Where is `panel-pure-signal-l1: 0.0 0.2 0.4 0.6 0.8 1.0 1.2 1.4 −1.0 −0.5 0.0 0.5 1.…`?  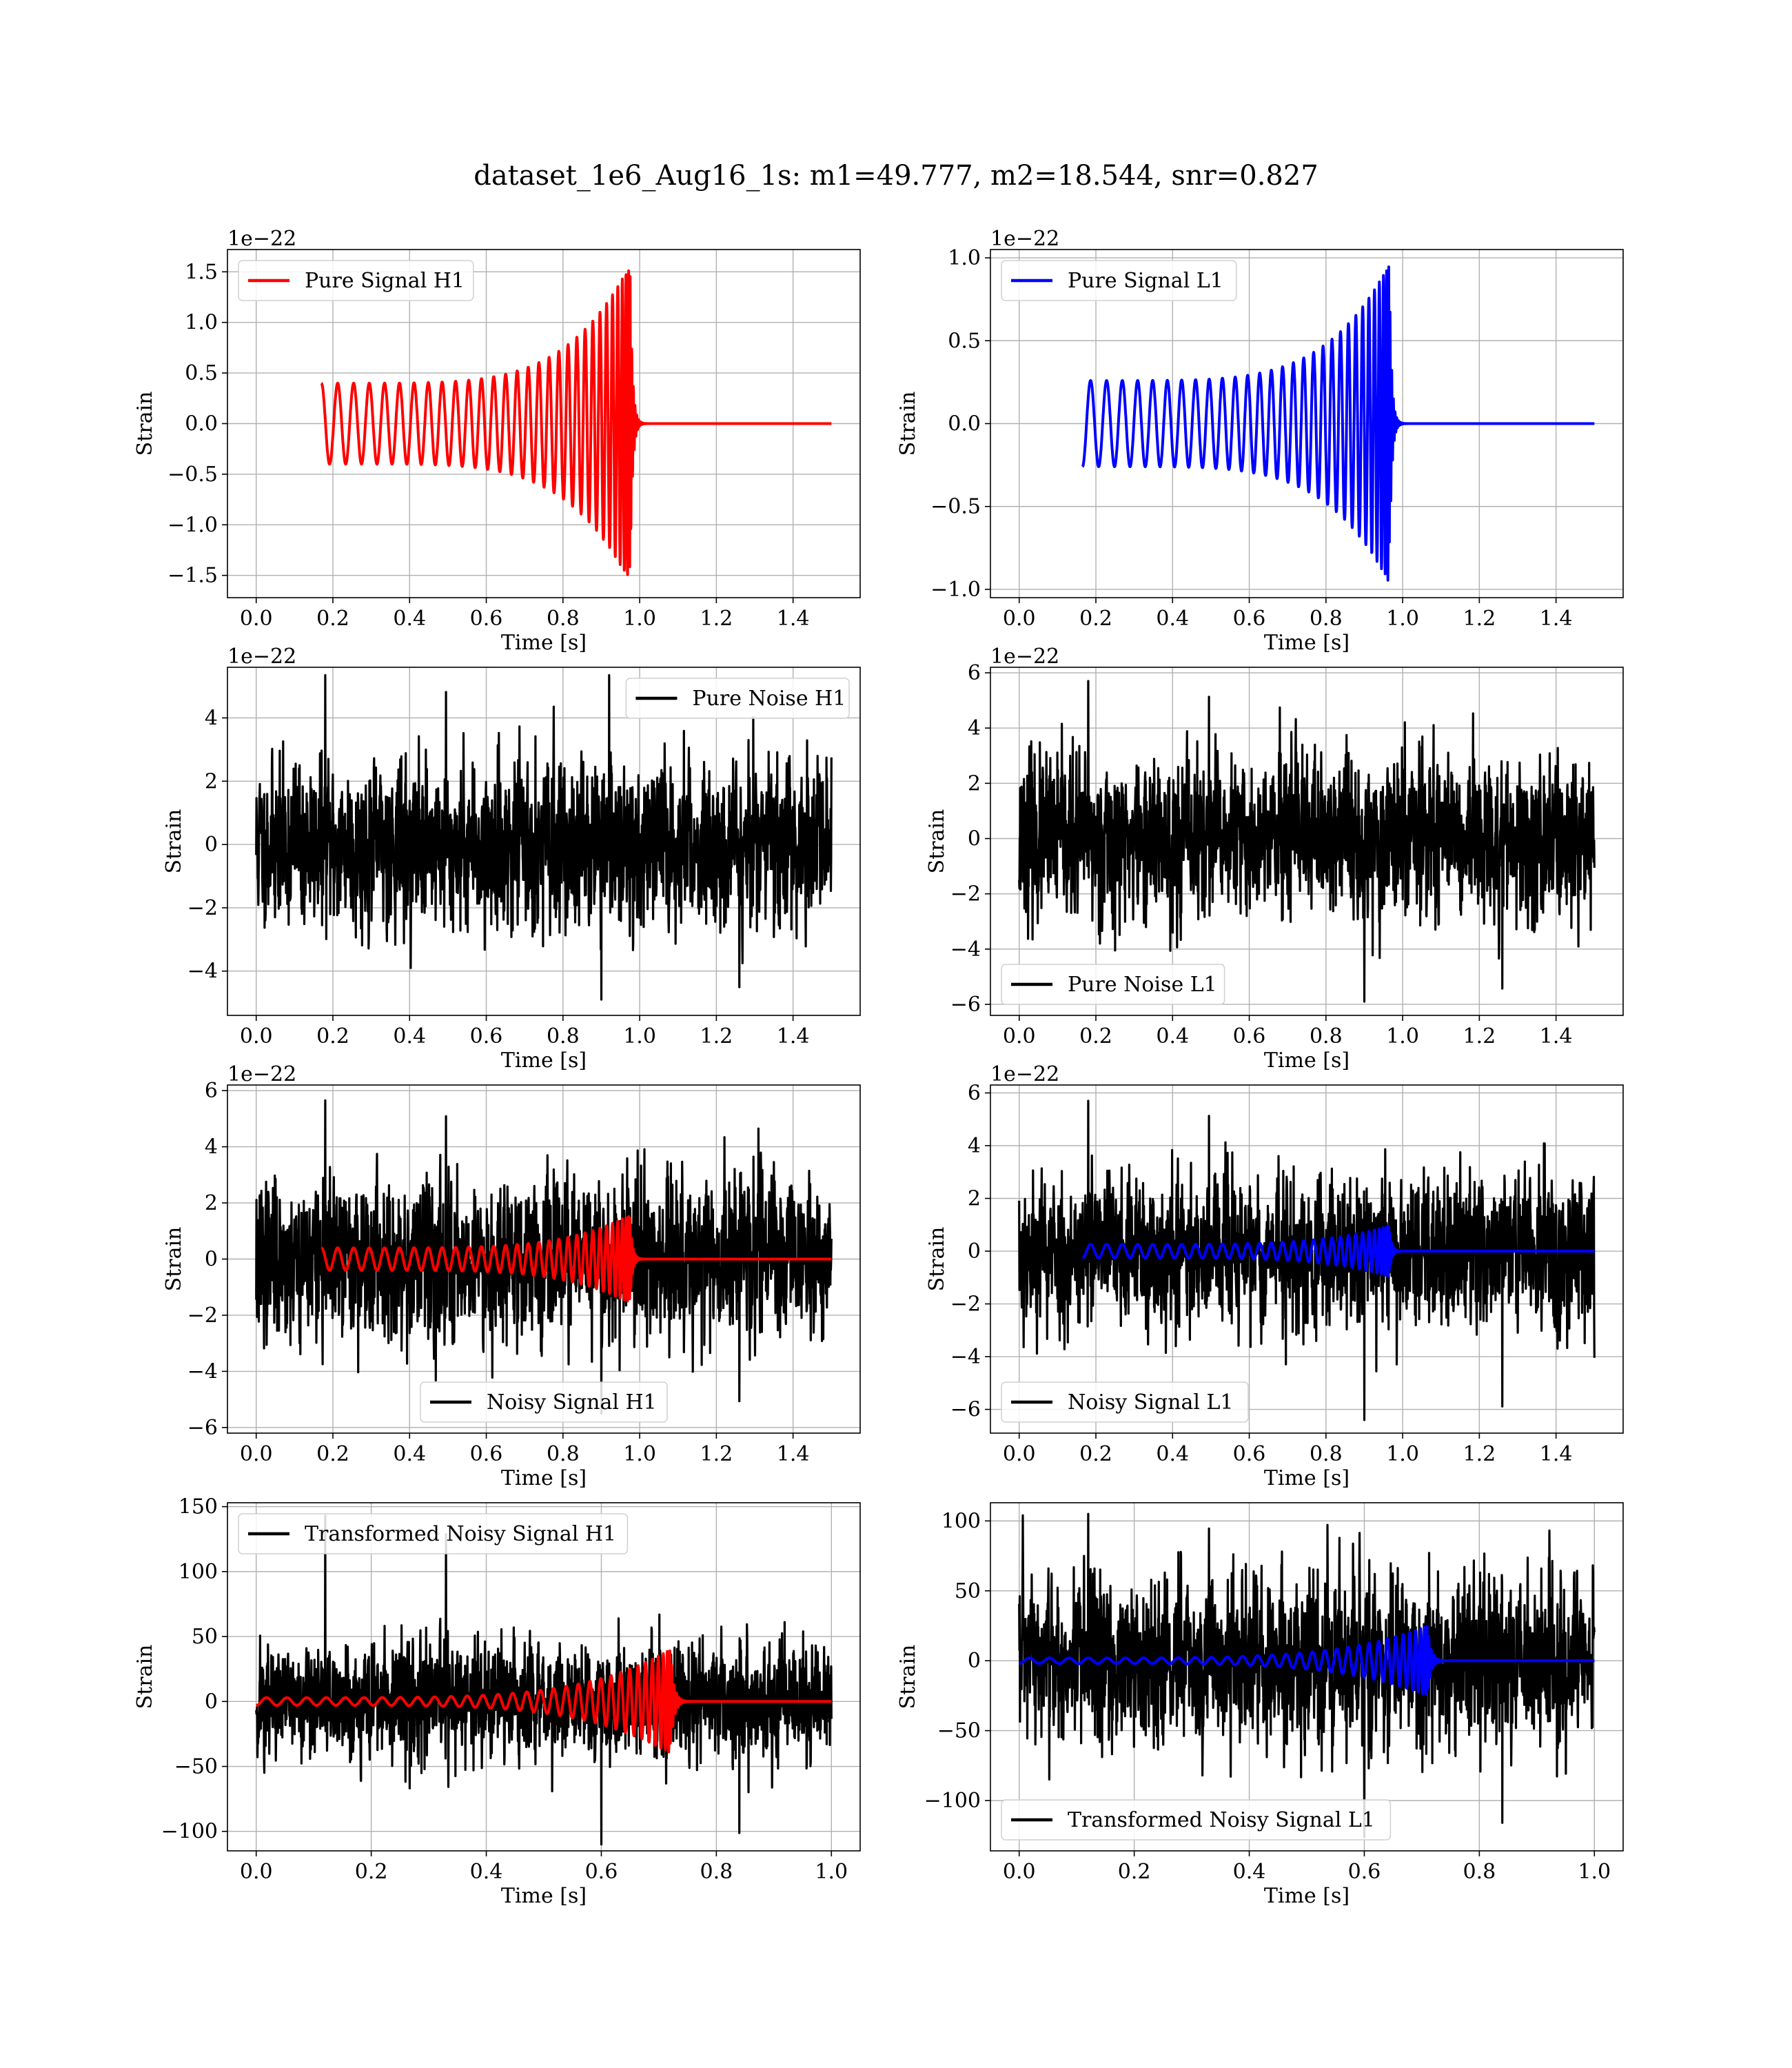
panel-pure-signal-l1: 0.0 0.2 0.4 0.6 0.8 1.0 1.2 1.4 −1.0 −0.5 0.0 0.5 1.… is located at coordinates (1260, 441).